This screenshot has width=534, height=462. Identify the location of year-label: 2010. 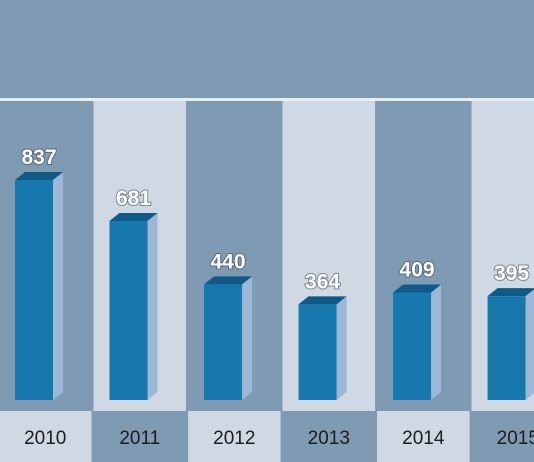
(45, 438).